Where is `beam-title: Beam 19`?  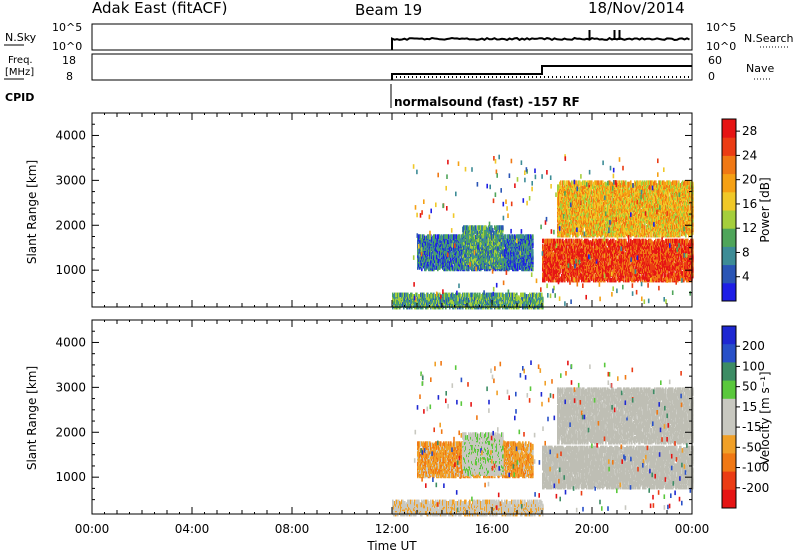
beam-title: Beam 19 is located at coordinates (388, 10).